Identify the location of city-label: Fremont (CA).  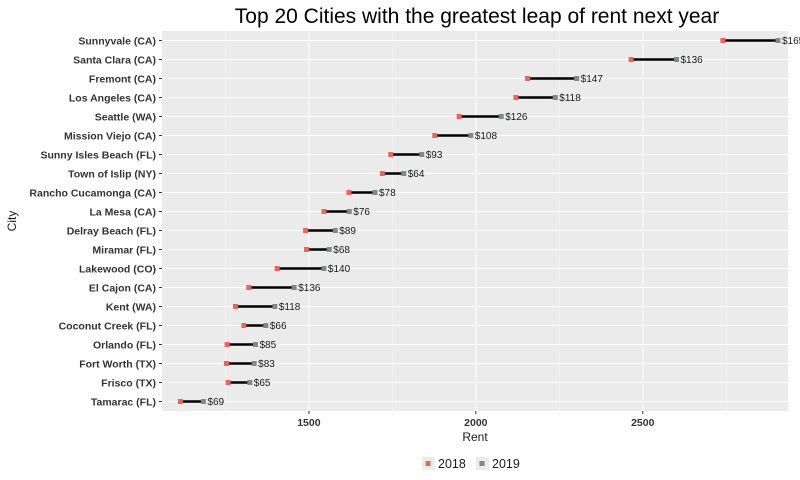
(122, 79).